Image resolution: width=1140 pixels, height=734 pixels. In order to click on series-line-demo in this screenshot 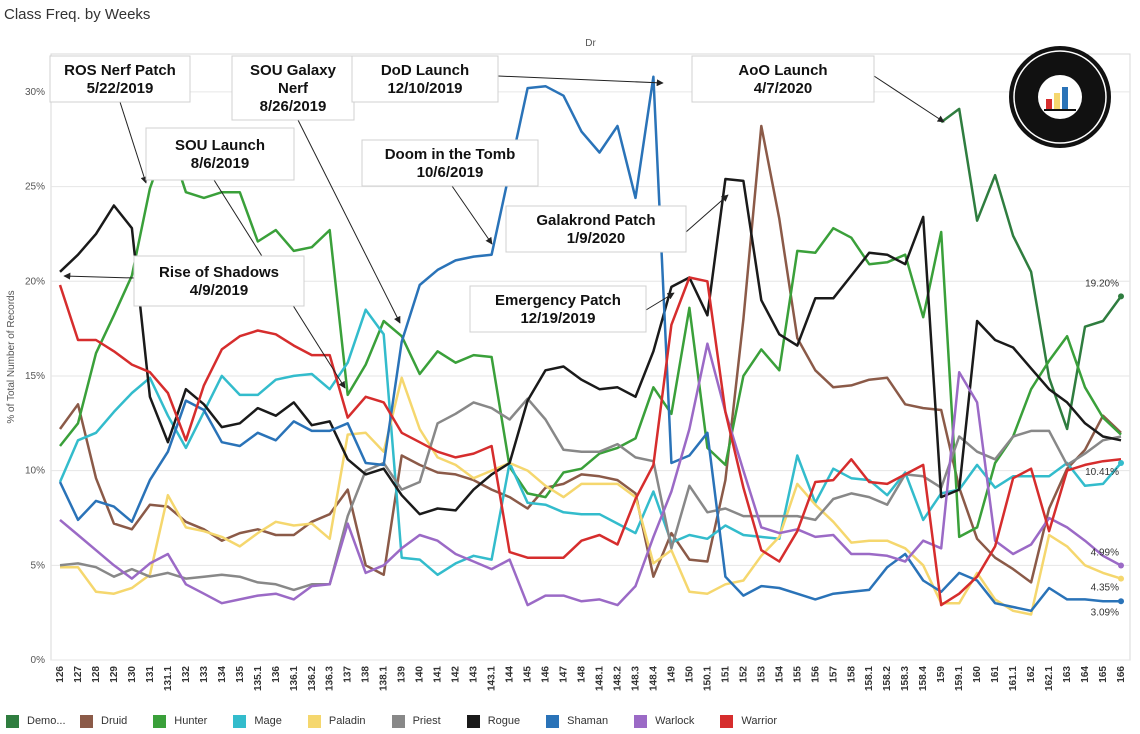, I will do `click(1031, 269)`.